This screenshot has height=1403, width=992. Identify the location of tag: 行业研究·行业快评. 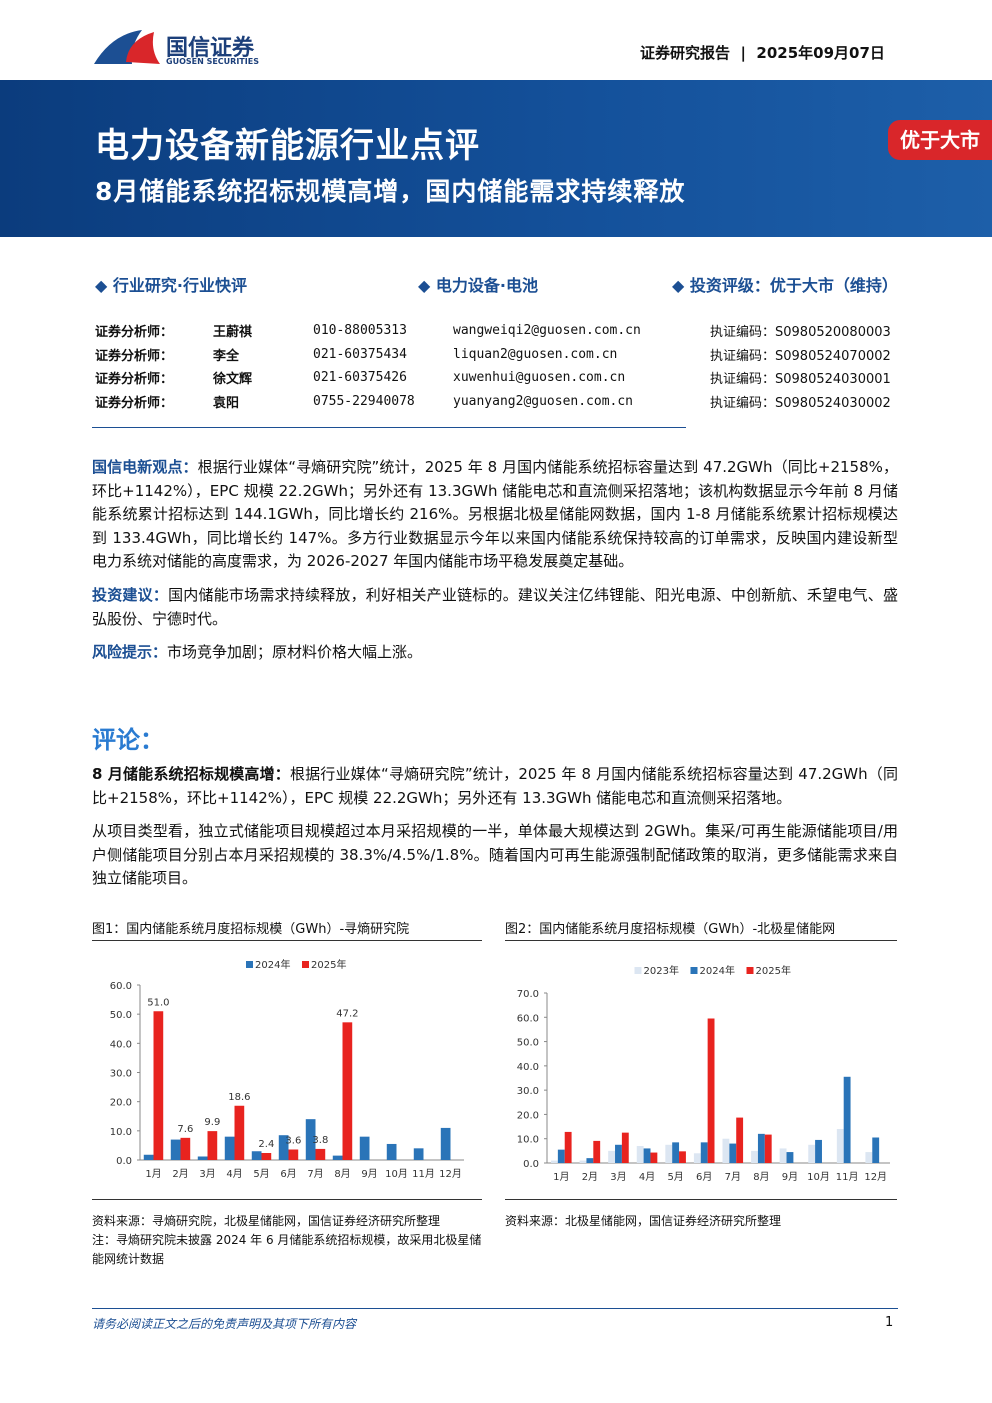
(171, 284).